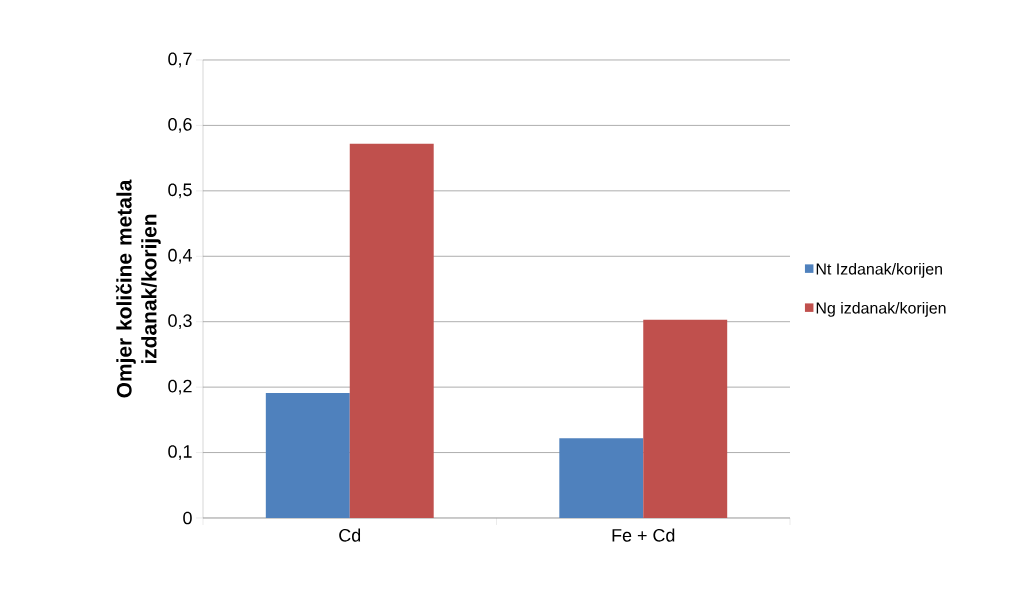 The image size is (1022, 591). I want to click on y-tick-label: 0,6, so click(180, 125).